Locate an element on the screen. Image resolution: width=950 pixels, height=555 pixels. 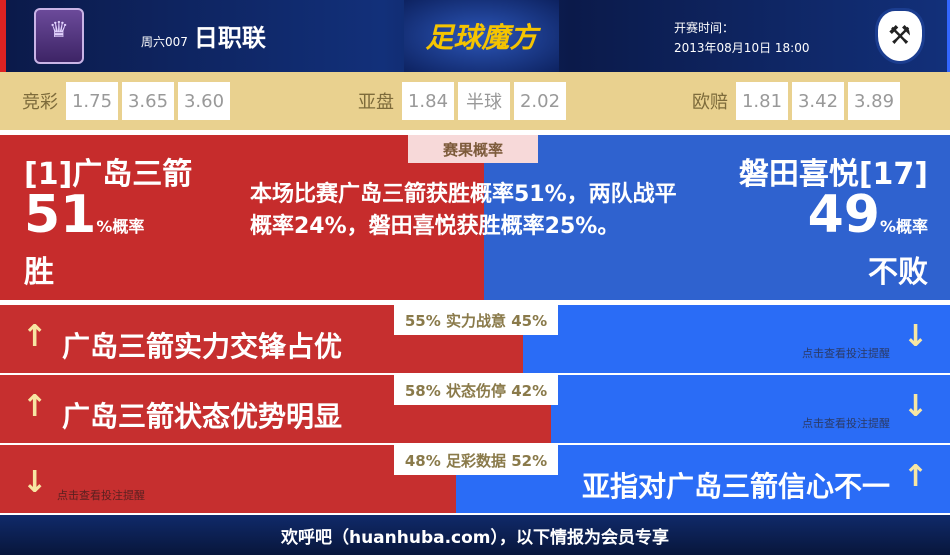
away-panel is located at coordinates (717, 217).